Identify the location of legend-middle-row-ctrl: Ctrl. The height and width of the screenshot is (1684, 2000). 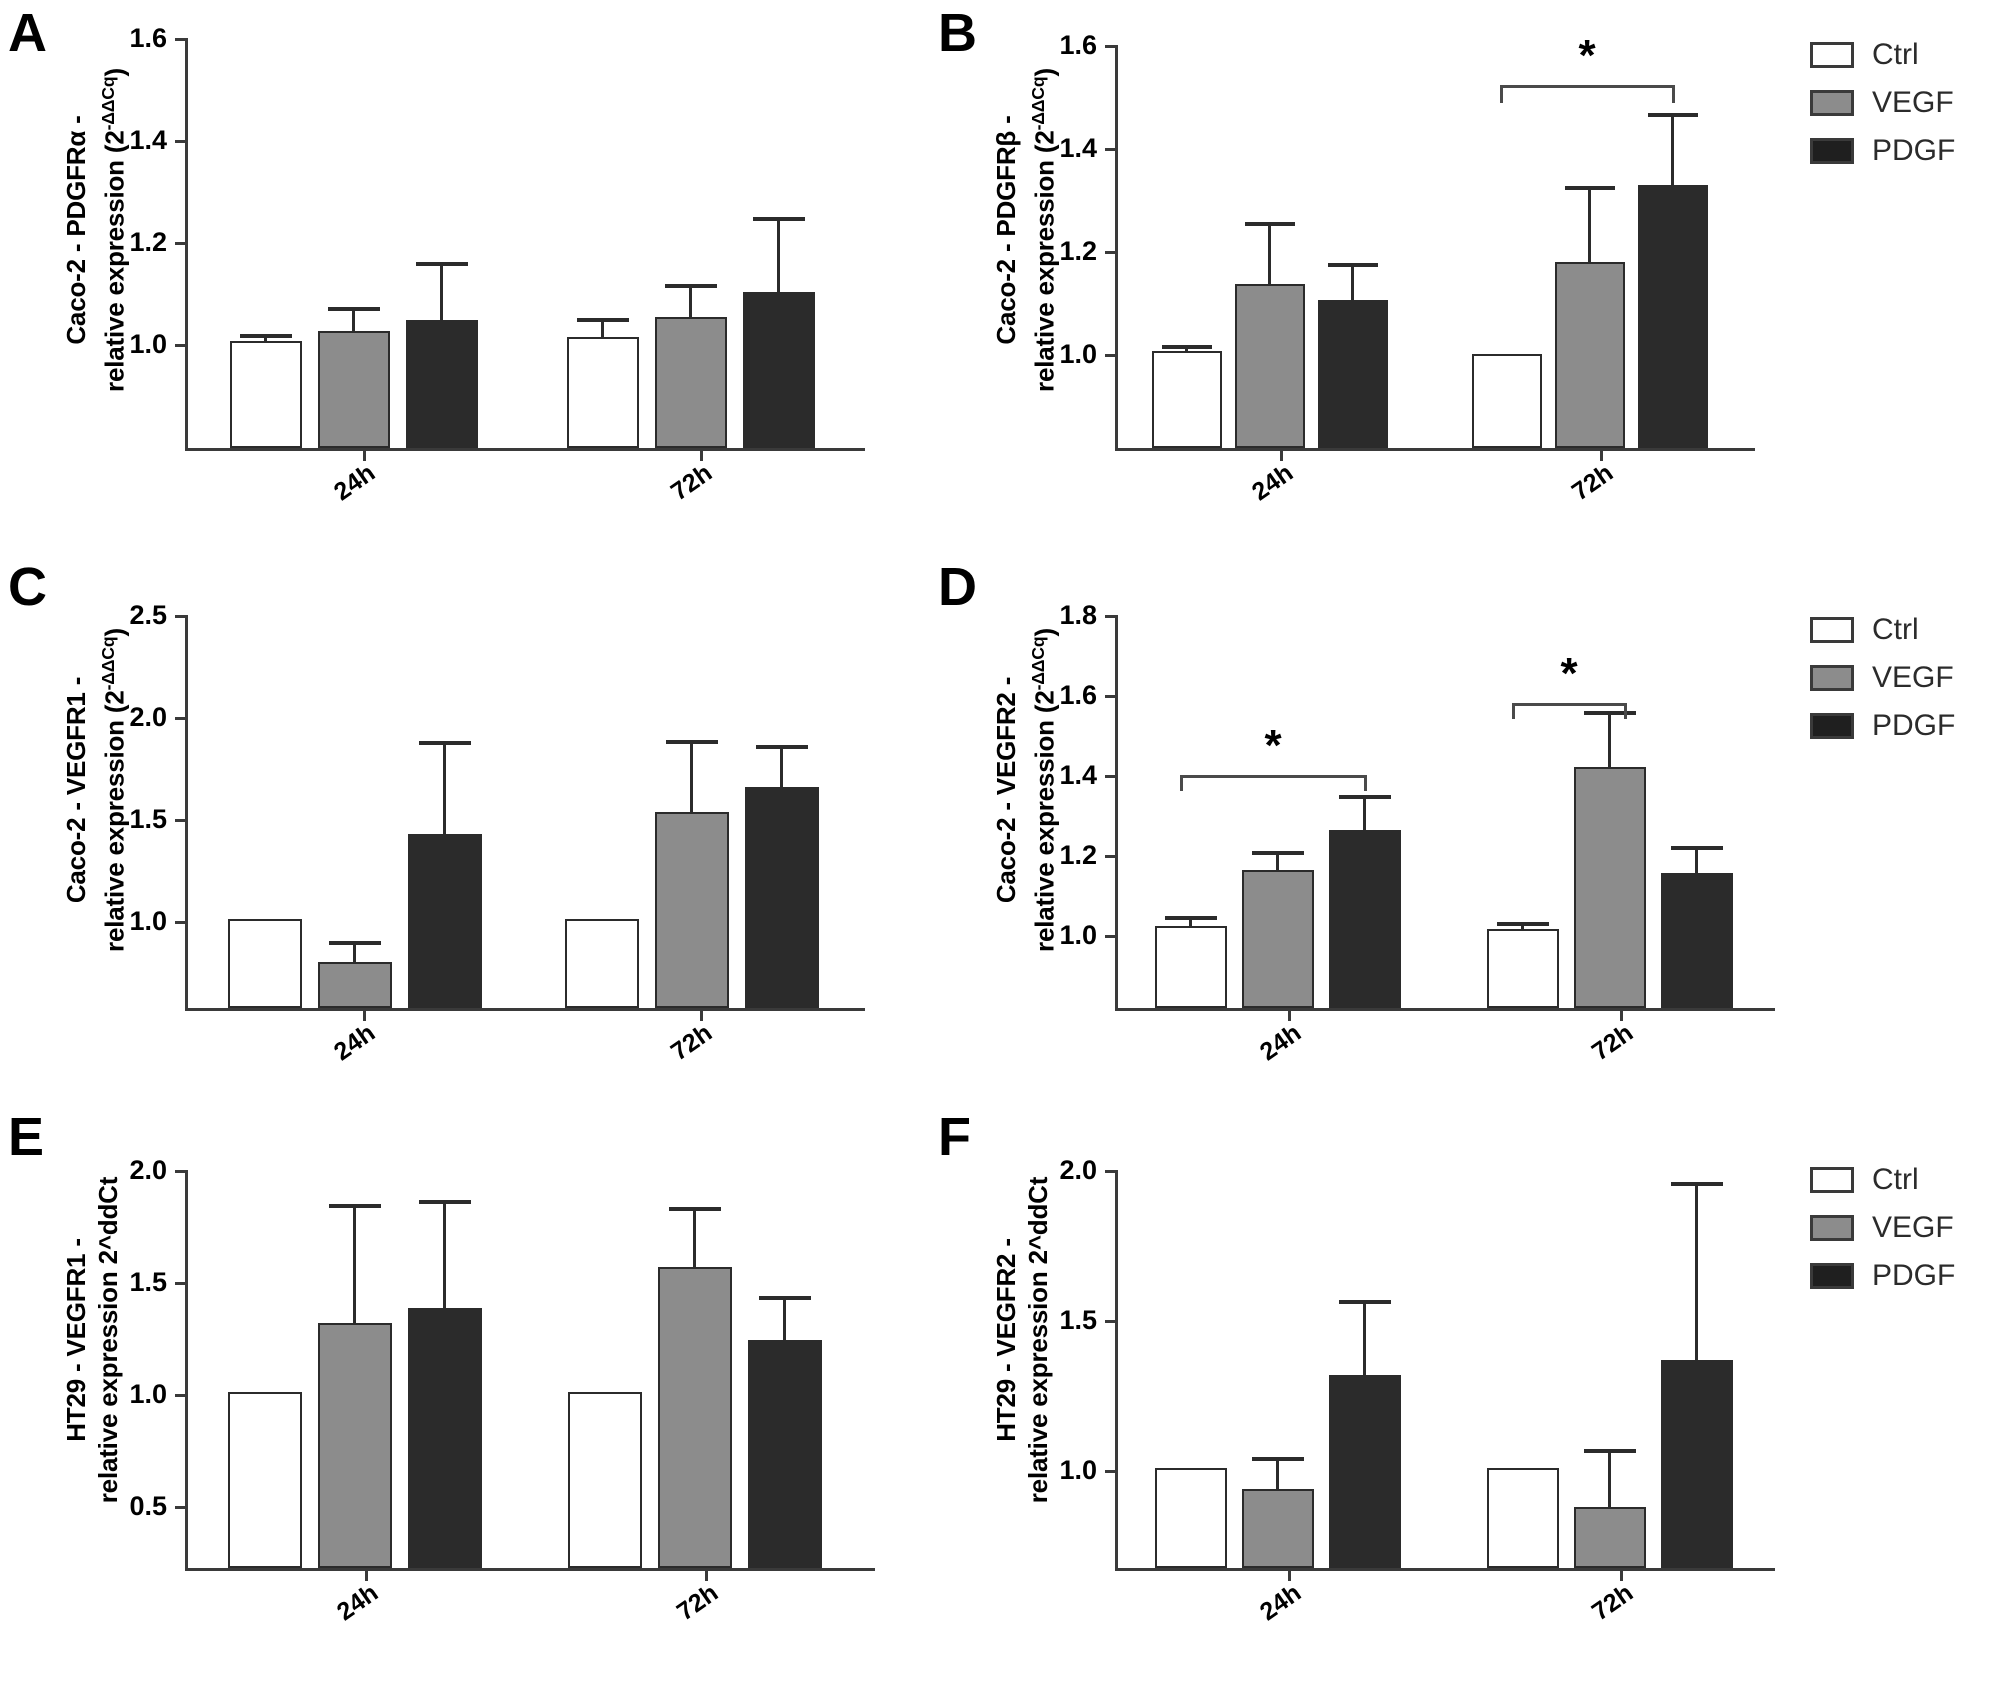
(1864, 630).